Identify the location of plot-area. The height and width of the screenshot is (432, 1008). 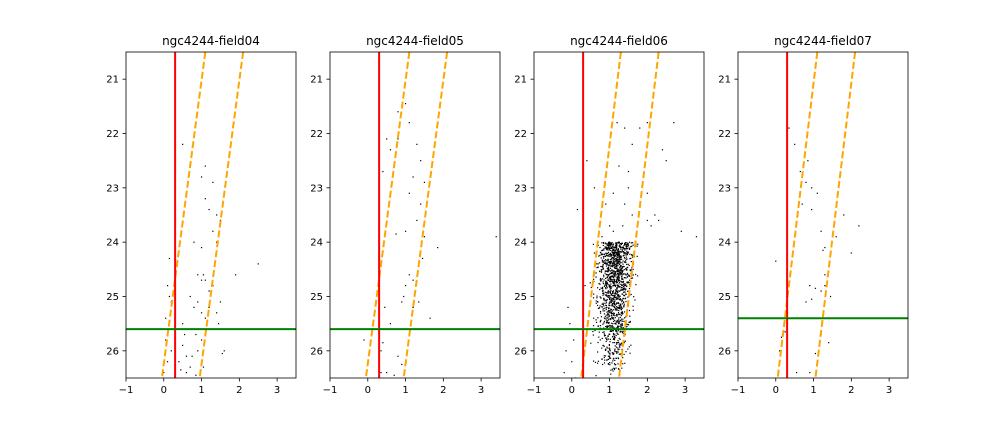
(619, 215).